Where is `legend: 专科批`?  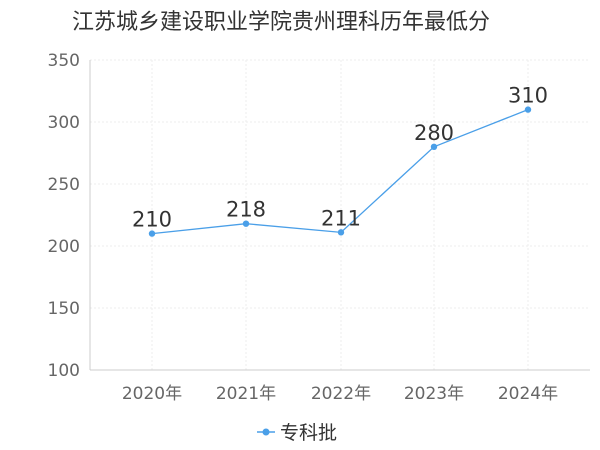 legend: 专科批 is located at coordinates (297, 433).